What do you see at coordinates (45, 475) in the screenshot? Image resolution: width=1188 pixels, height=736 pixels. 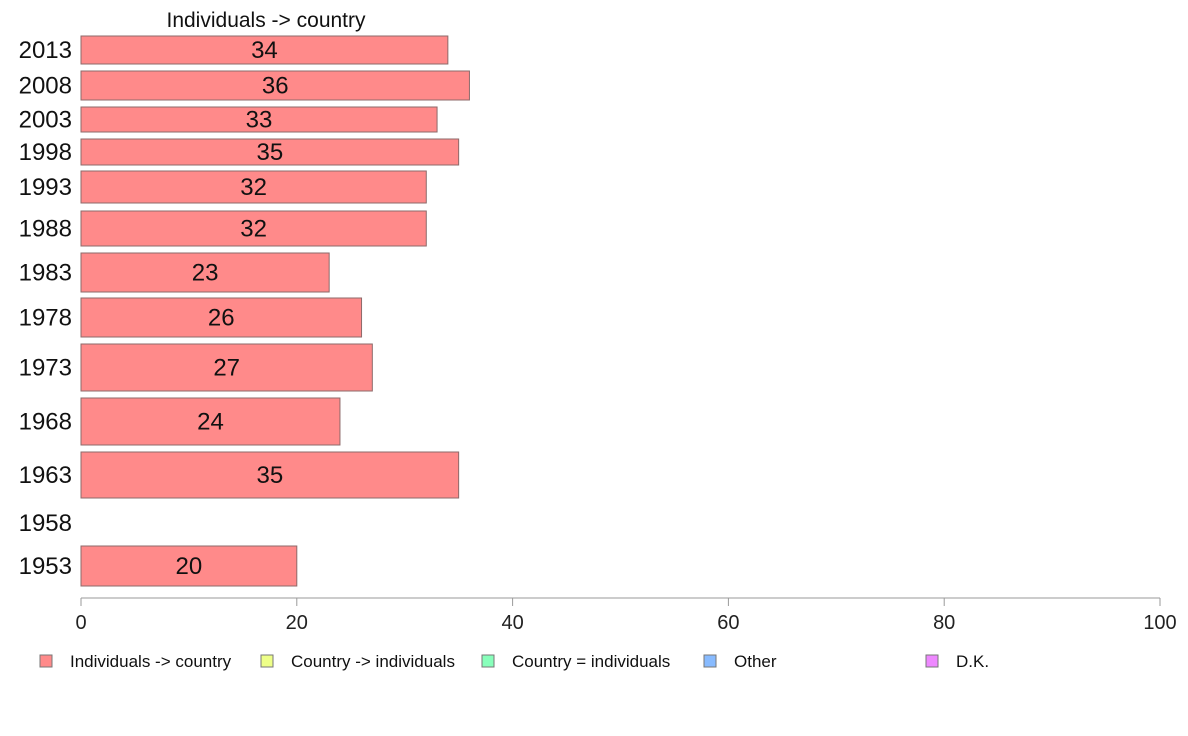 I see `y-category-label: 1963` at bounding box center [45, 475].